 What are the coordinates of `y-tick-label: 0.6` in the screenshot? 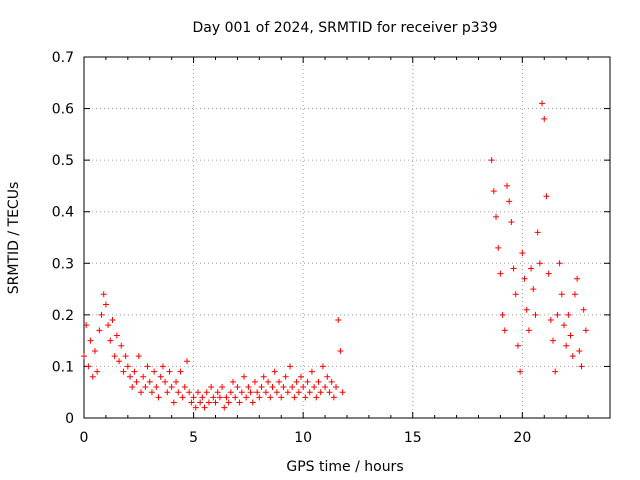 It's located at (63, 110).